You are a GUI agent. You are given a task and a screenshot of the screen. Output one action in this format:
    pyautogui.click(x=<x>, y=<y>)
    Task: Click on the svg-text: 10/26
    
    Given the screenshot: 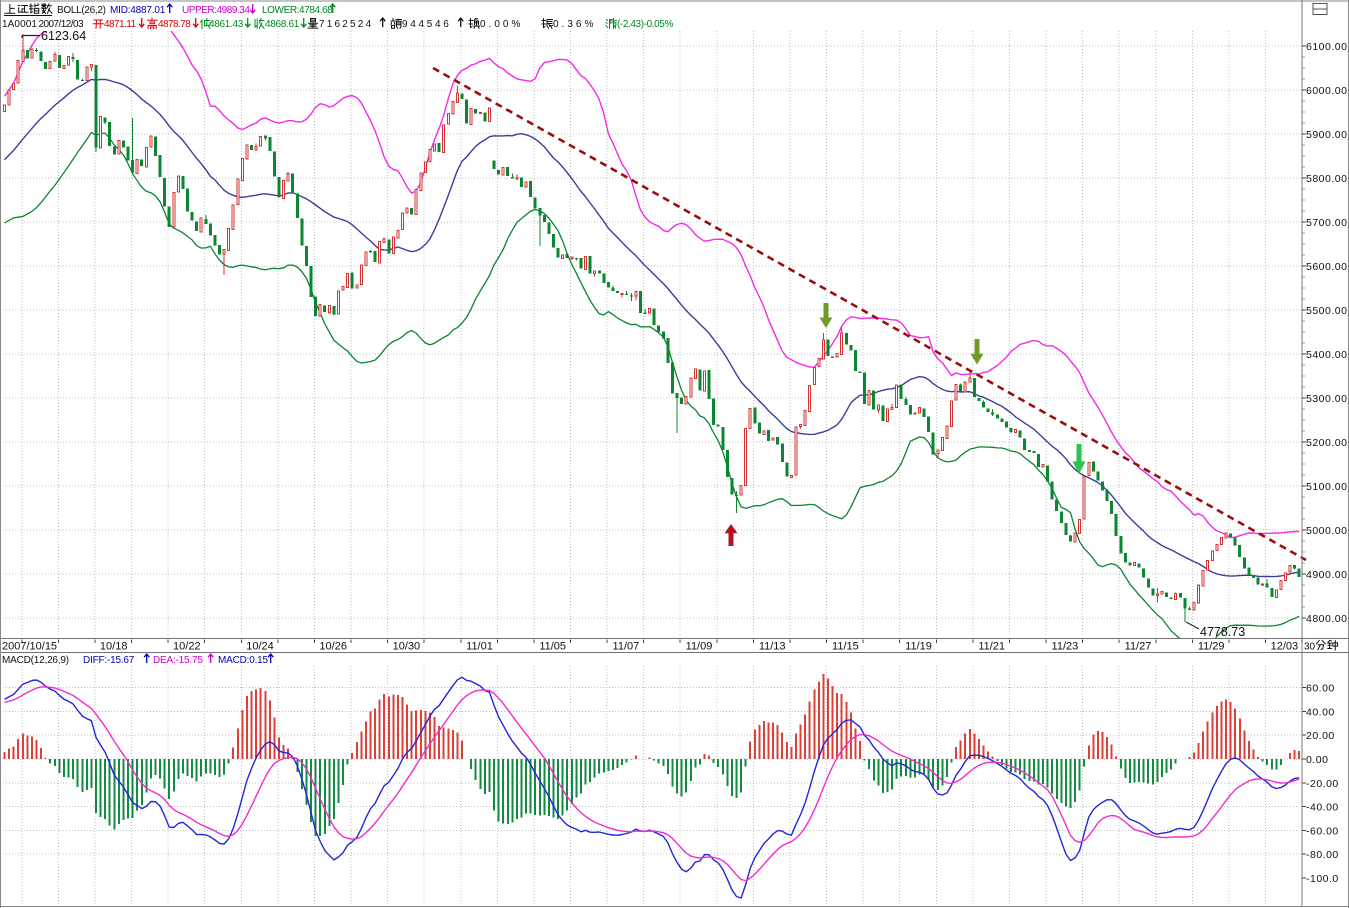 What is the action you would take?
    pyautogui.click(x=333, y=647)
    